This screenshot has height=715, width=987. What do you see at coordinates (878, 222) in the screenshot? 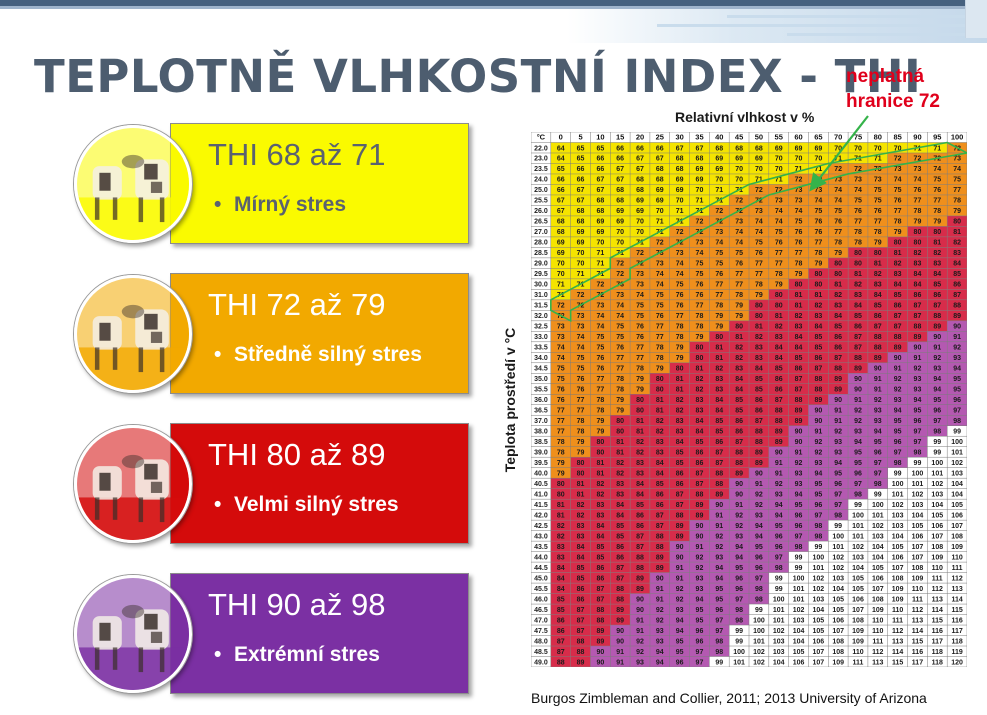
I see `cell-value: 77` at bounding box center [878, 222].